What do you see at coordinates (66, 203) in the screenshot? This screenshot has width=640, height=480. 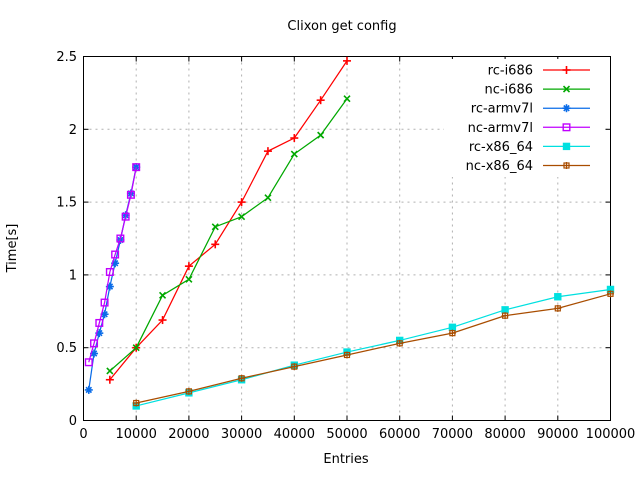 I see `y-tick-label-1.5: 1.5` at bounding box center [66, 203].